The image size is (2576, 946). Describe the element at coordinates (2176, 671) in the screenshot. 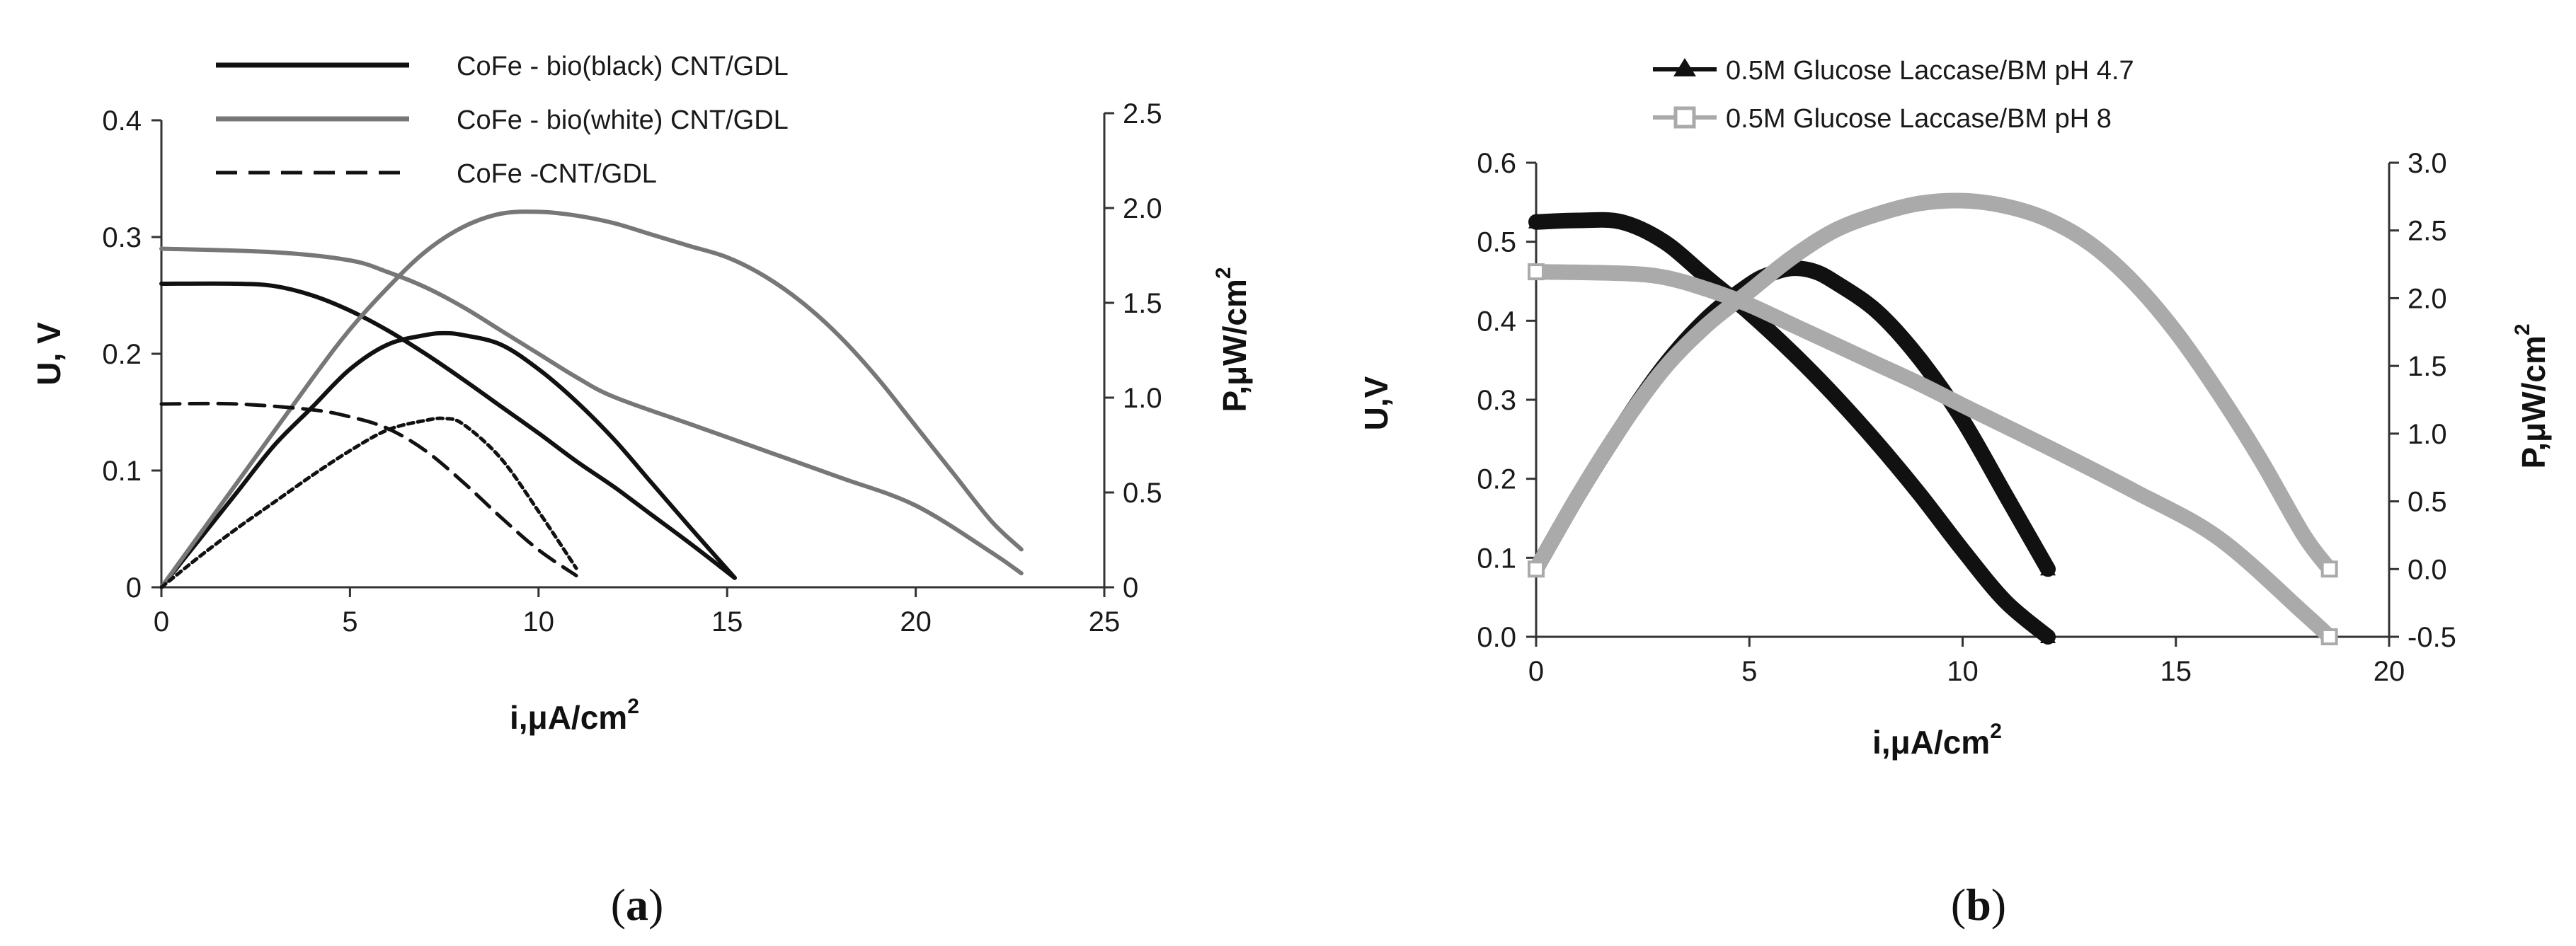

I see `x-tick-label-b: 15` at that location.